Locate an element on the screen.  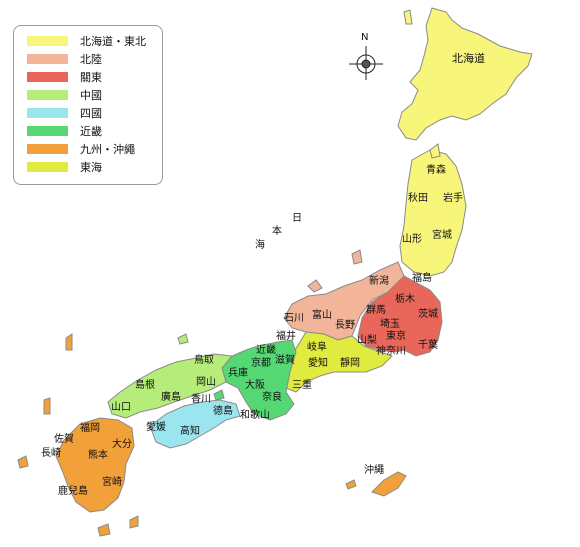
legend-item-kyushu-okinawa: 九州・沖繩 is located at coordinates (81, 149).